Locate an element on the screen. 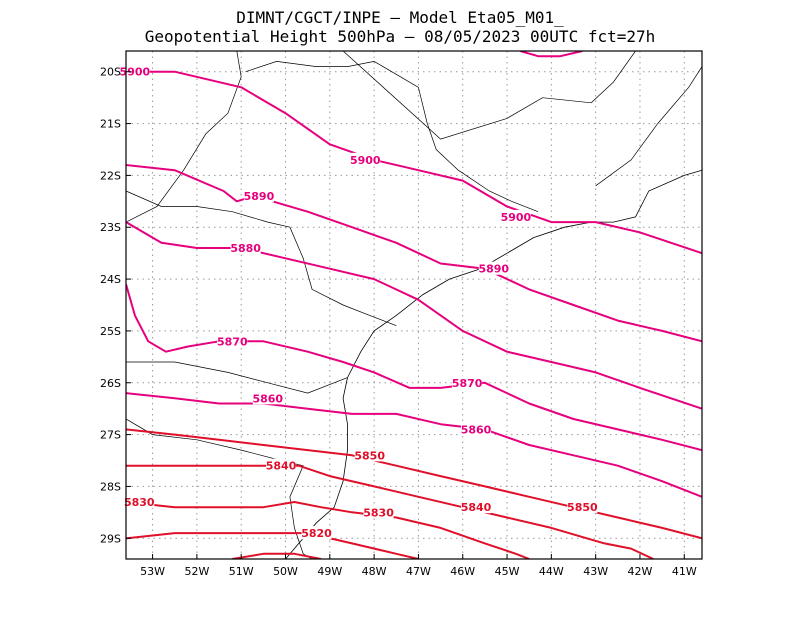  y-tick-label: 20S is located at coordinates (110, 72).